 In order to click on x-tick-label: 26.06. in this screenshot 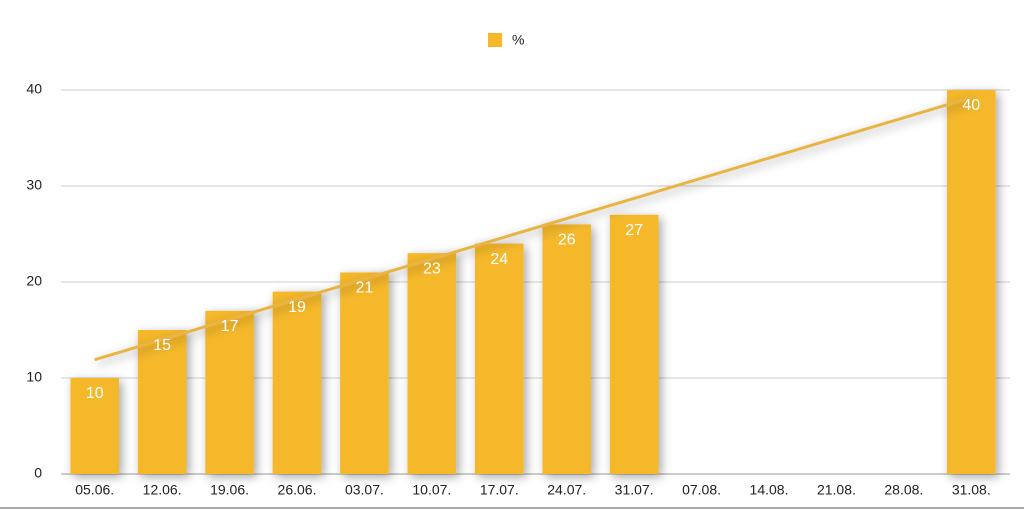, I will do `click(297, 490)`.